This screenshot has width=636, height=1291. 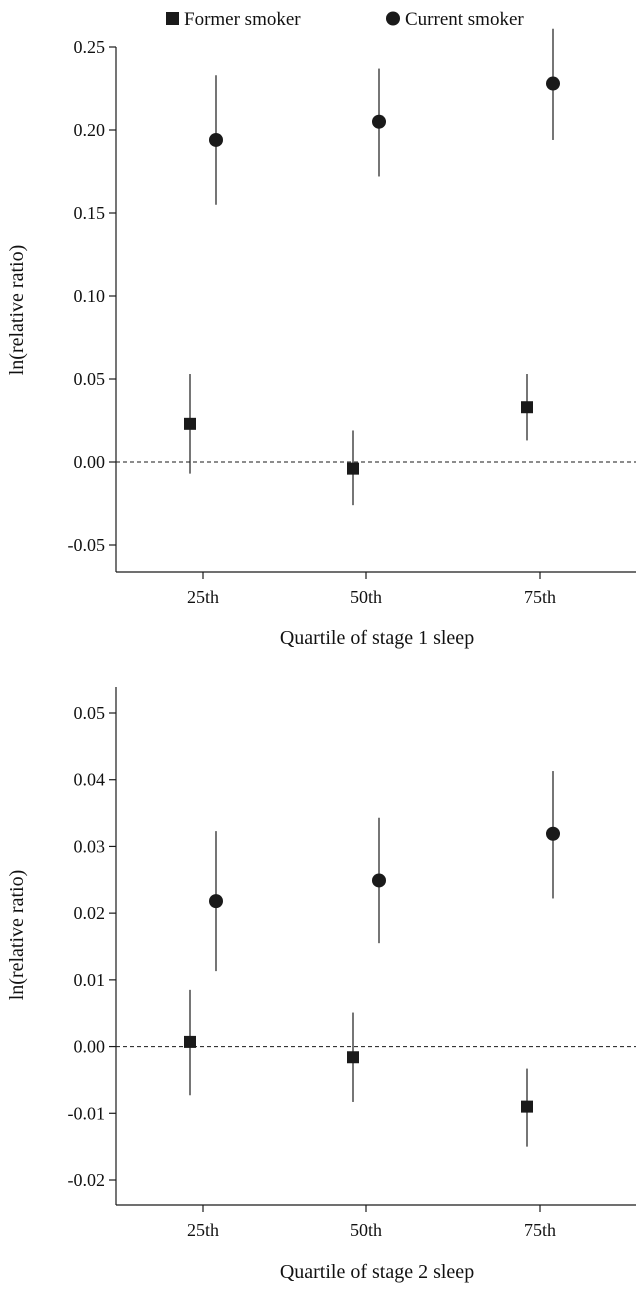 What do you see at coordinates (377, 638) in the screenshot?
I see `x-axis-title: Quartile of stage 1 sleep` at bounding box center [377, 638].